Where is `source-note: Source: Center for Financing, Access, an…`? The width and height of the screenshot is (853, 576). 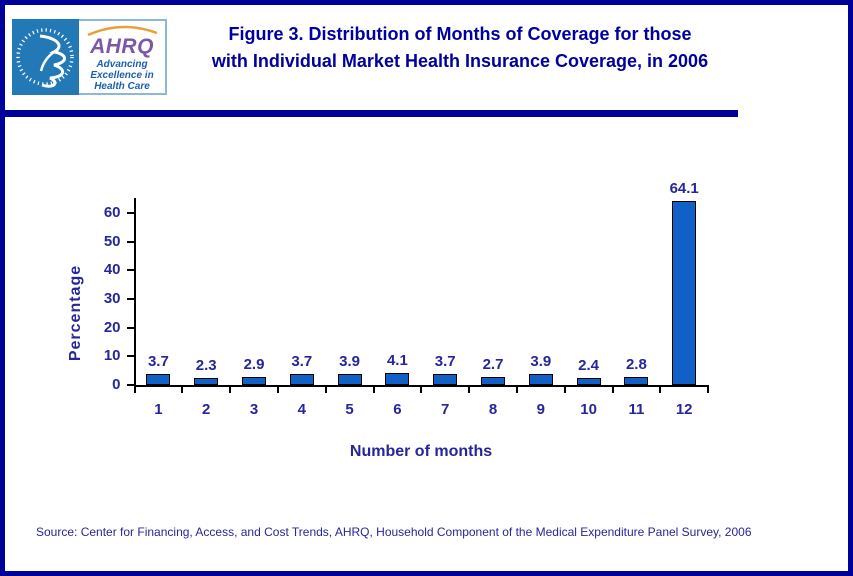 source-note: Source: Center for Financing, Access, an… is located at coordinates (394, 532).